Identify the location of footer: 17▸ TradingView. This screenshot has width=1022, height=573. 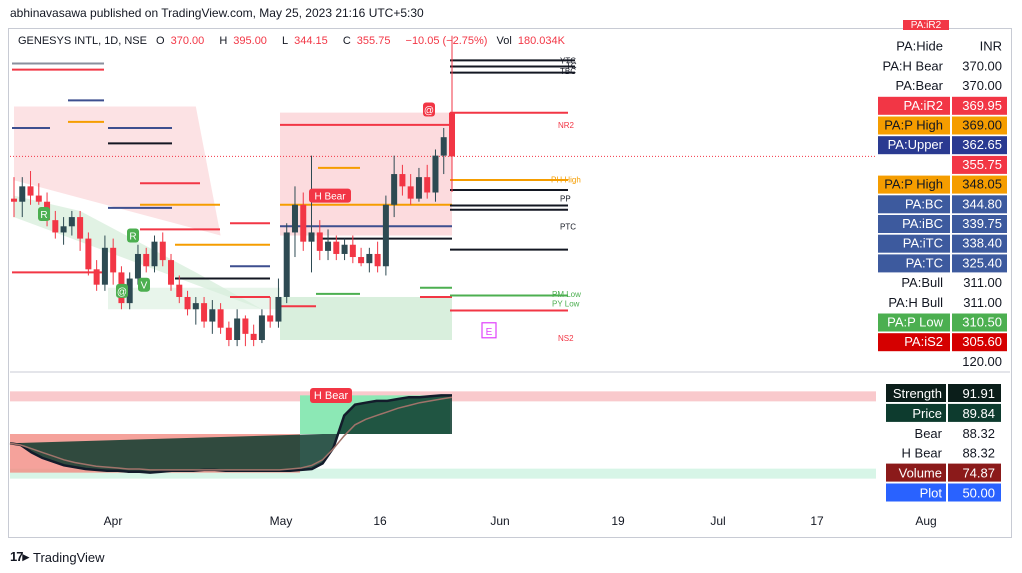
(57, 557).